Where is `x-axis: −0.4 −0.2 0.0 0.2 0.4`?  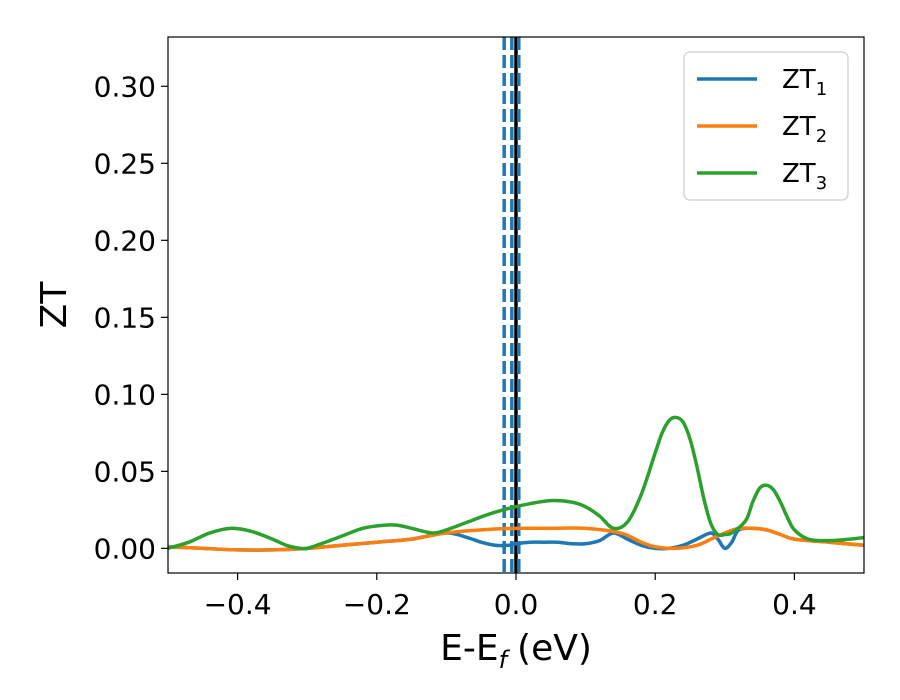
x-axis: −0.4 −0.2 0.0 0.2 0.4 is located at coordinates (510, 597).